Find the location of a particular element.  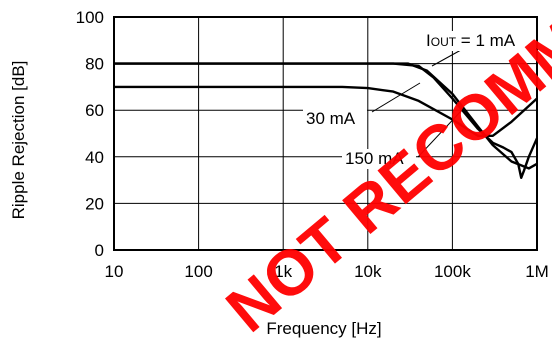

y-tick-label: 60 is located at coordinates (94, 110).